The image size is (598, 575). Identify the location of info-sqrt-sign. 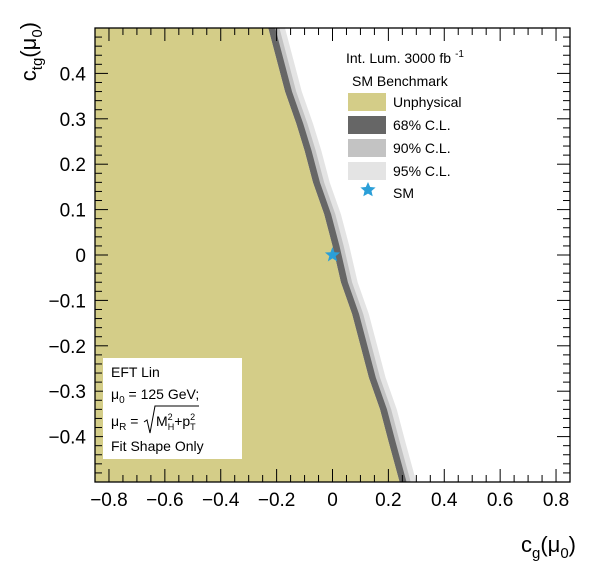
(171, 419).